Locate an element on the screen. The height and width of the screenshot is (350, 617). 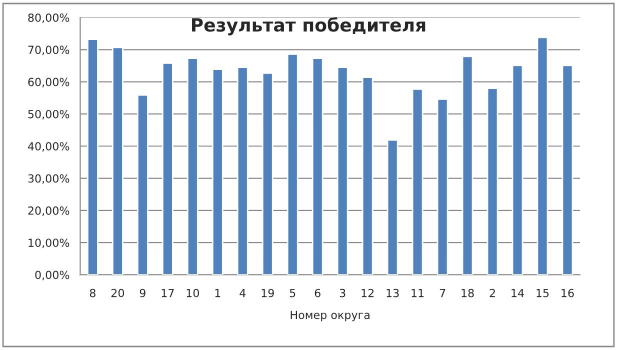
x-tick-label: 2 is located at coordinates (492, 293).